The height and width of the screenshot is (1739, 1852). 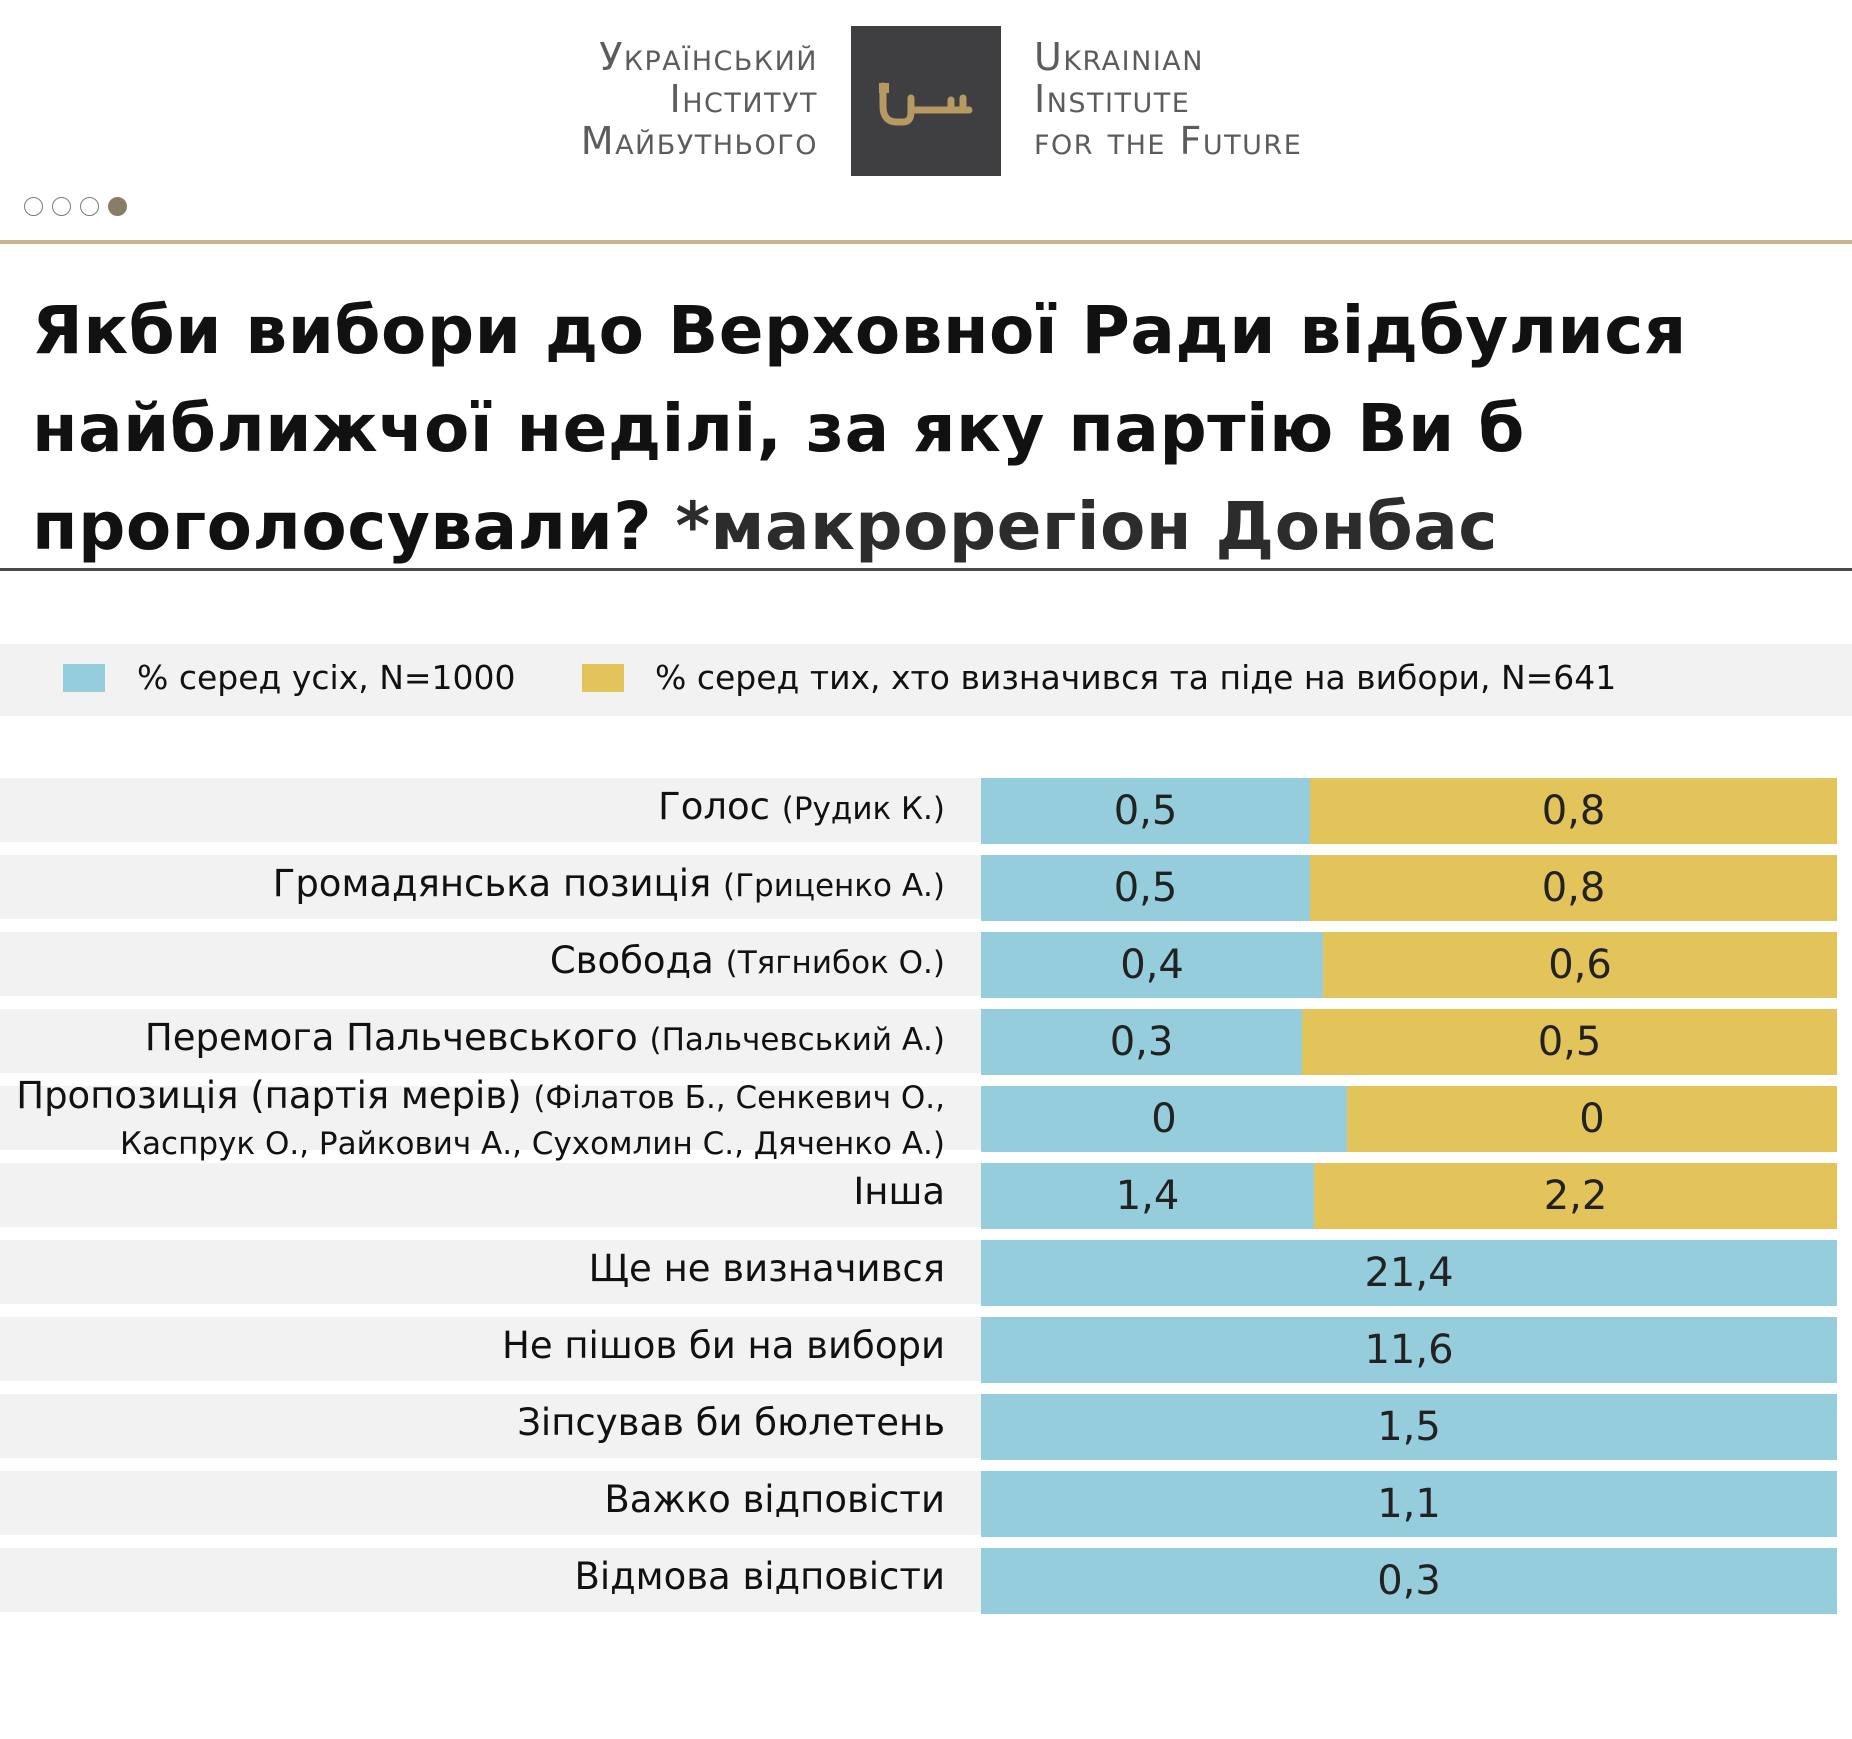 What do you see at coordinates (492, 883) in the screenshot?
I see `party-name: Громадянська позиція` at bounding box center [492, 883].